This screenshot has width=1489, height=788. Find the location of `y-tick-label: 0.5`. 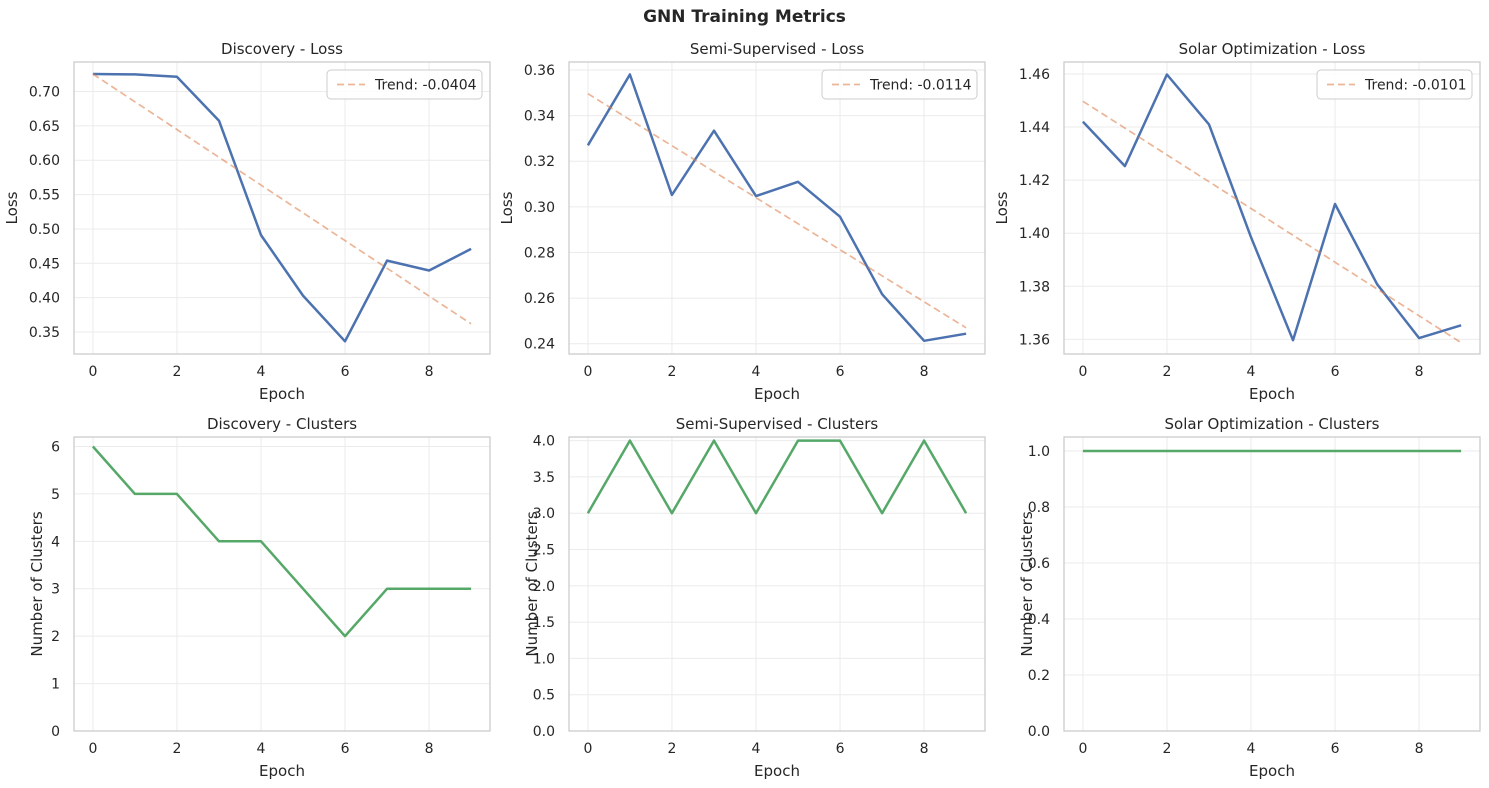

y-tick-label: 0.5 is located at coordinates (544, 696).